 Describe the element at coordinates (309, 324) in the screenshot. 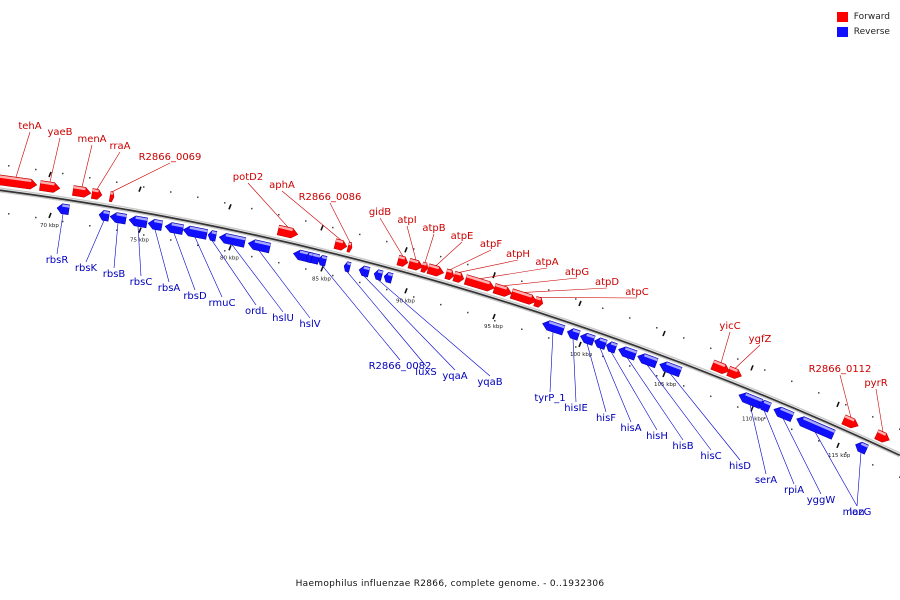

I see `gene-label: hslV` at that location.